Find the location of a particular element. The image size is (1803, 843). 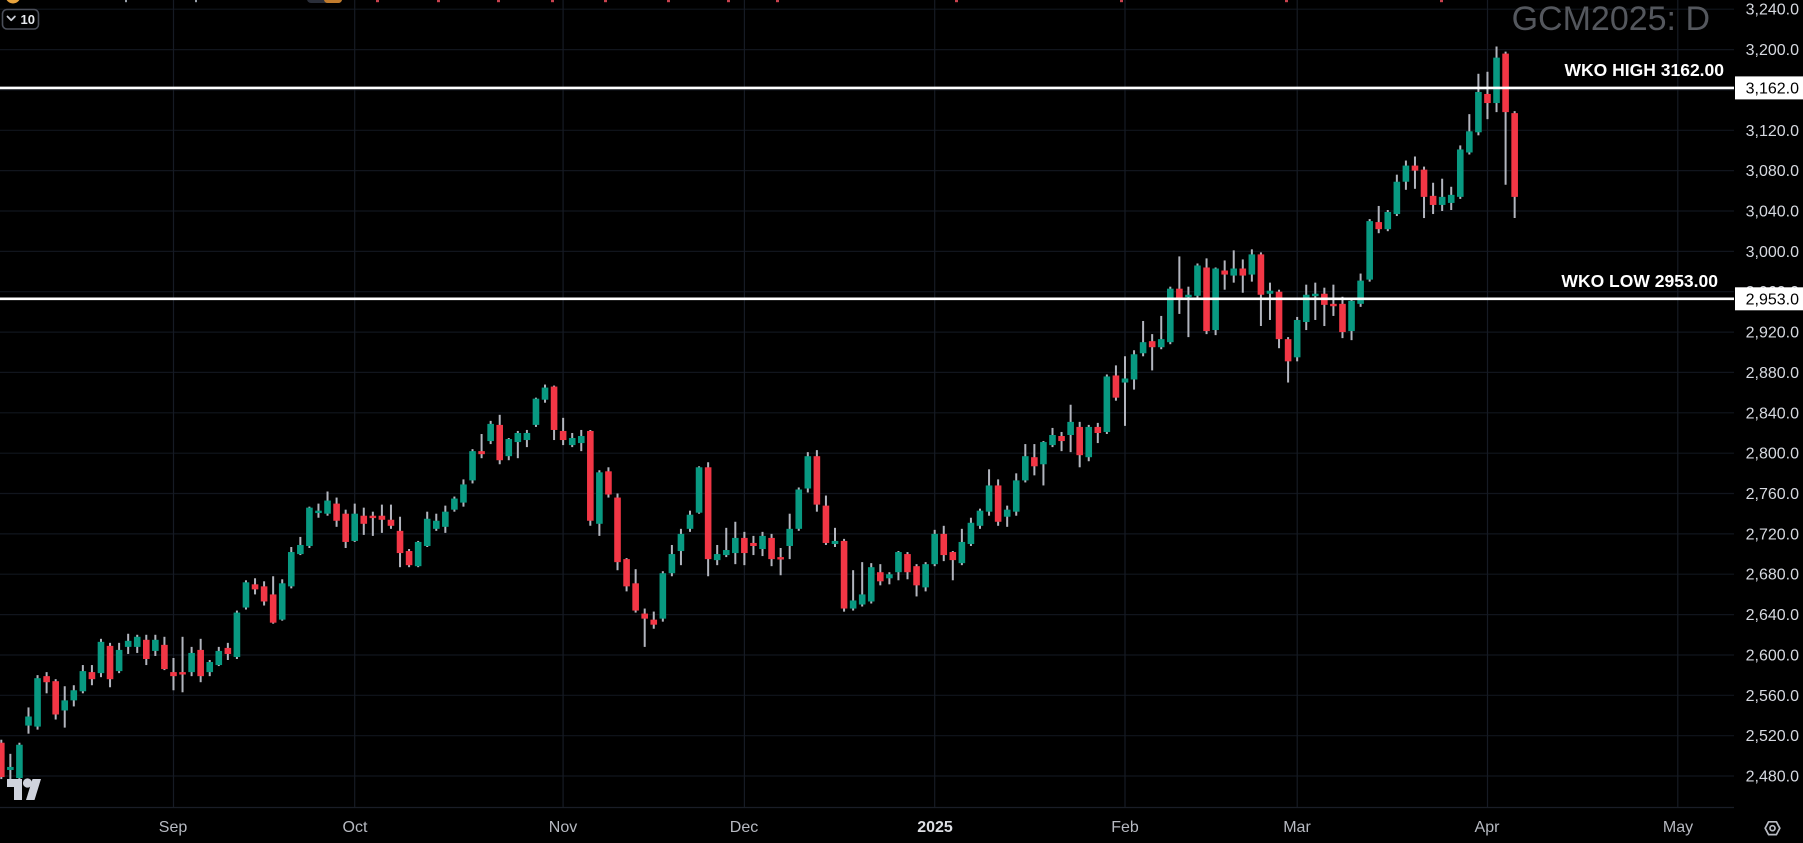

svg-text: 3,000.0 is located at coordinates (1772, 252).